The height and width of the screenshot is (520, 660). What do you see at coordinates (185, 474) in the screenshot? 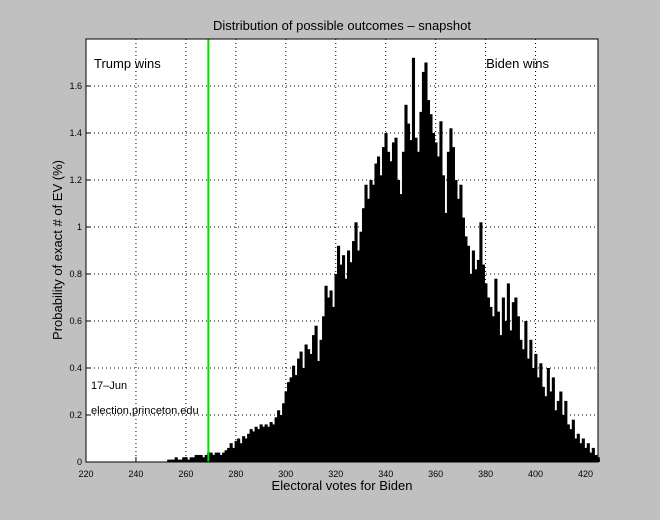
I see `x-tick-label: 260` at bounding box center [185, 474].